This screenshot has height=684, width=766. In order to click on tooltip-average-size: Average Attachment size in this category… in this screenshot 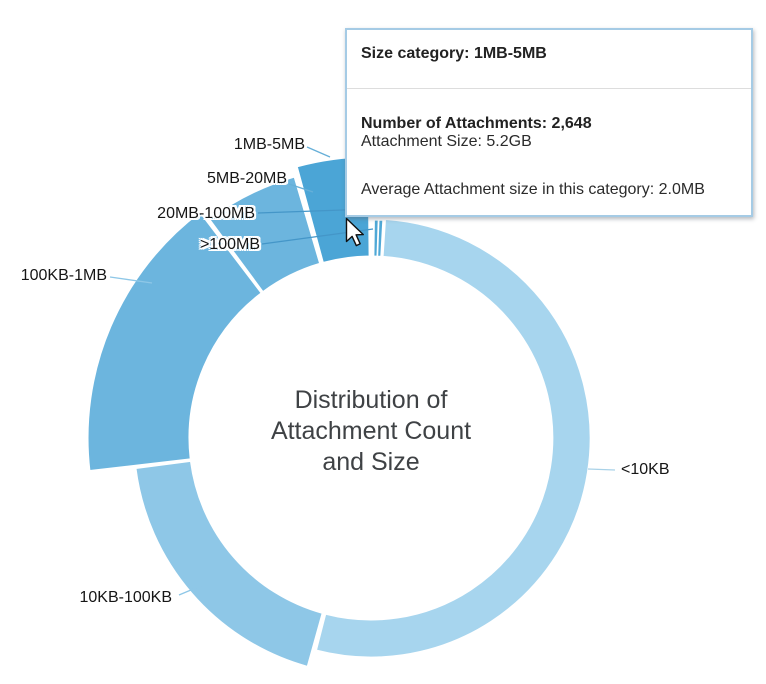, I will do `click(551, 190)`.